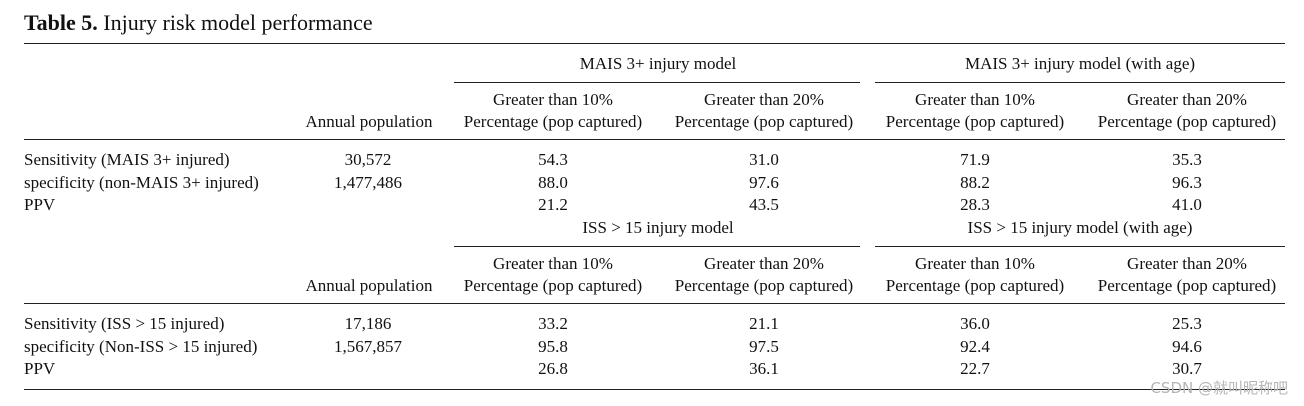 The width and height of the screenshot is (1304, 406). Describe the element at coordinates (975, 182) in the screenshot. I see `row-value: 88.2` at that location.